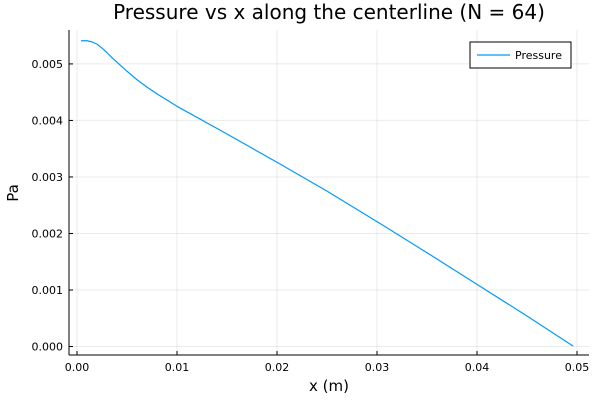  What do you see at coordinates (77, 367) in the screenshot?
I see `x-tick-label-0: 0.00` at bounding box center [77, 367].